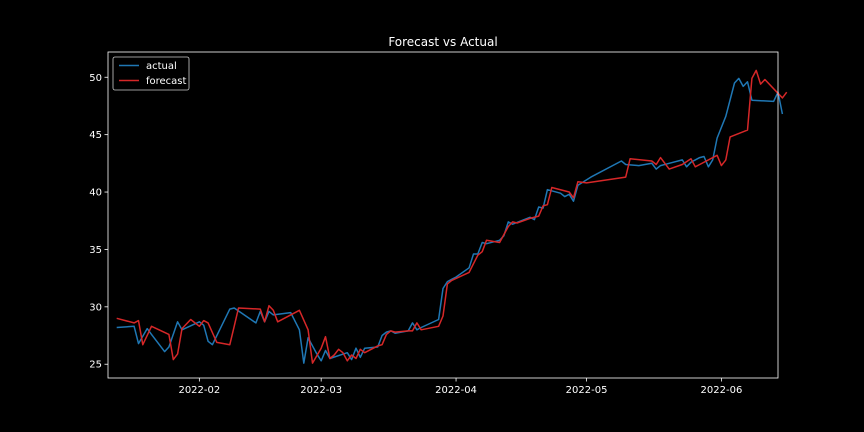 The height and width of the screenshot is (432, 864). What do you see at coordinates (95, 250) in the screenshot?
I see `y-tick-label: 35` at bounding box center [95, 250].